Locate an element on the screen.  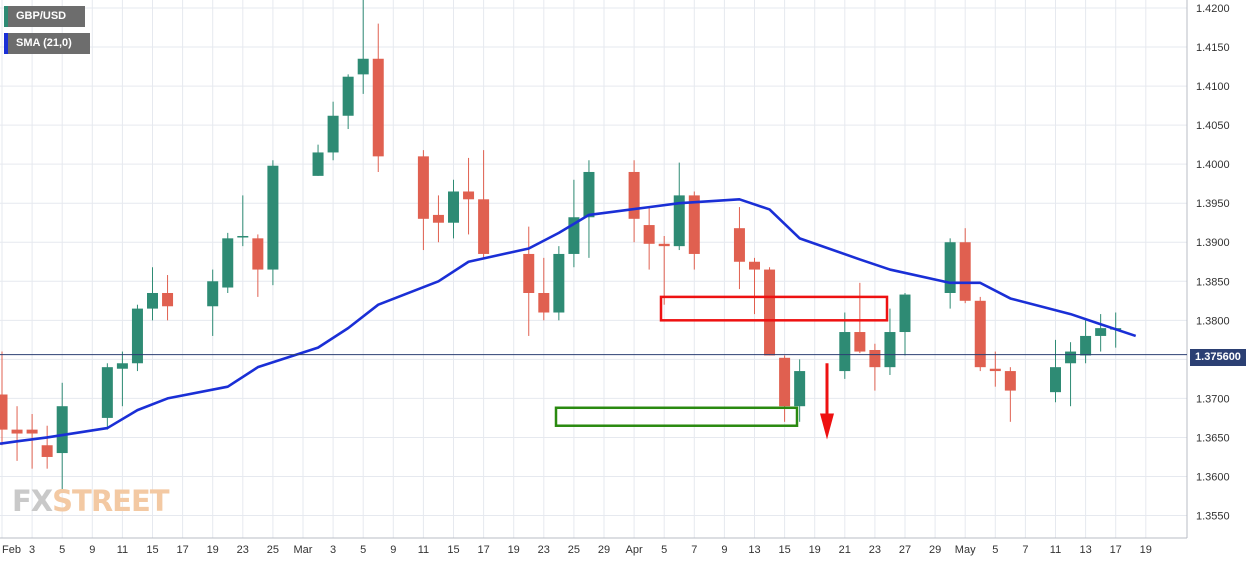
y-tick-label: 1.4100 is located at coordinates (1213, 87).